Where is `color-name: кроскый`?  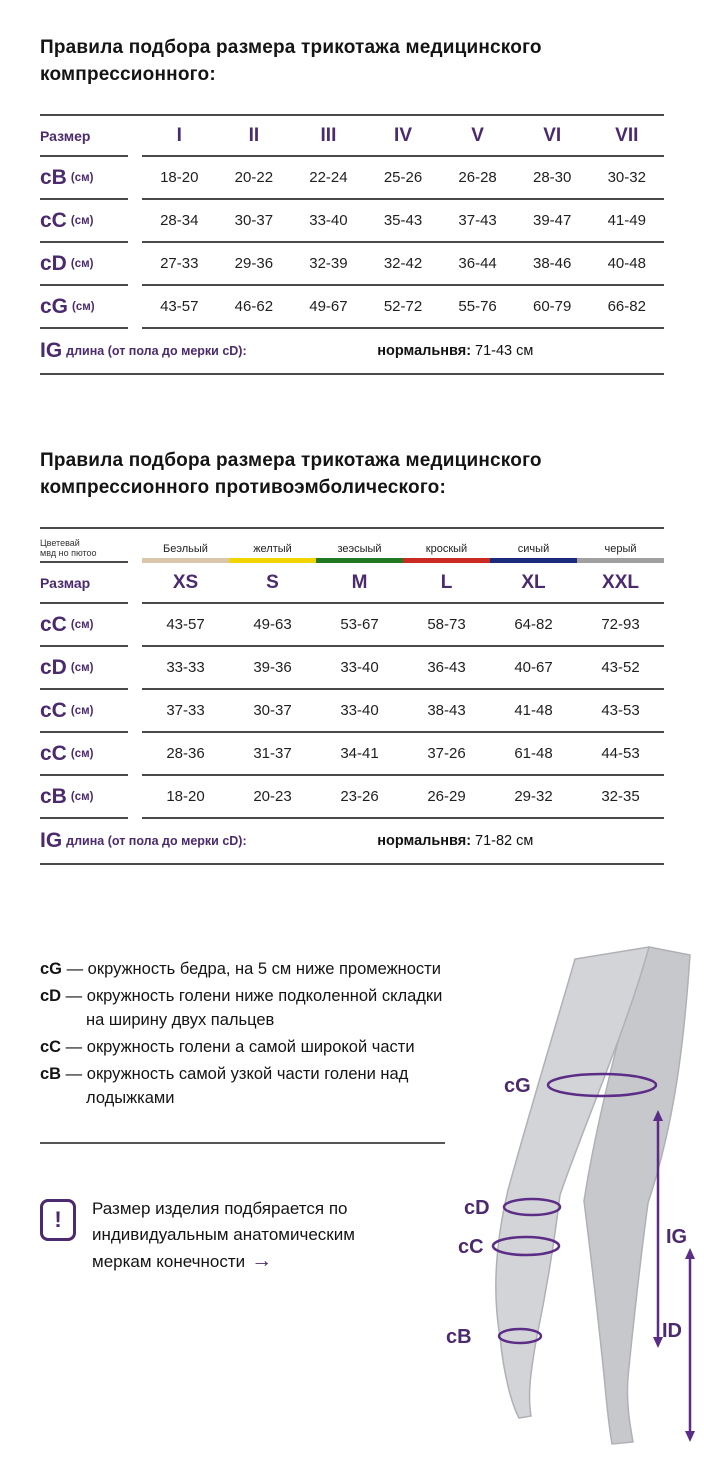 color-name: кроскый is located at coordinates (446, 549).